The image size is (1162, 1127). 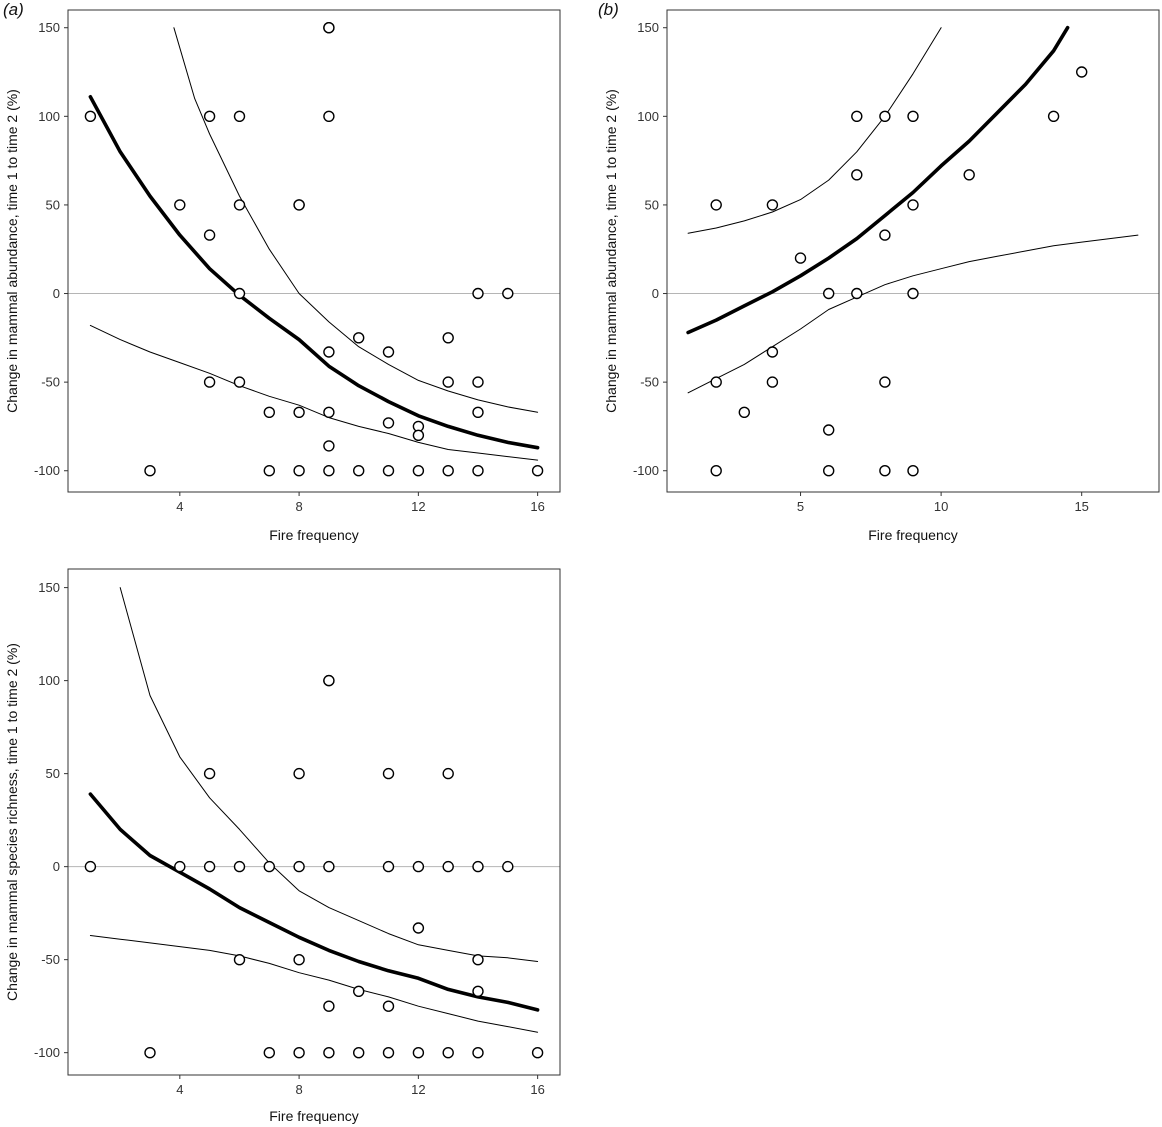 What do you see at coordinates (608, 9) in the screenshot?
I see `panel-label-b: (b)` at bounding box center [608, 9].